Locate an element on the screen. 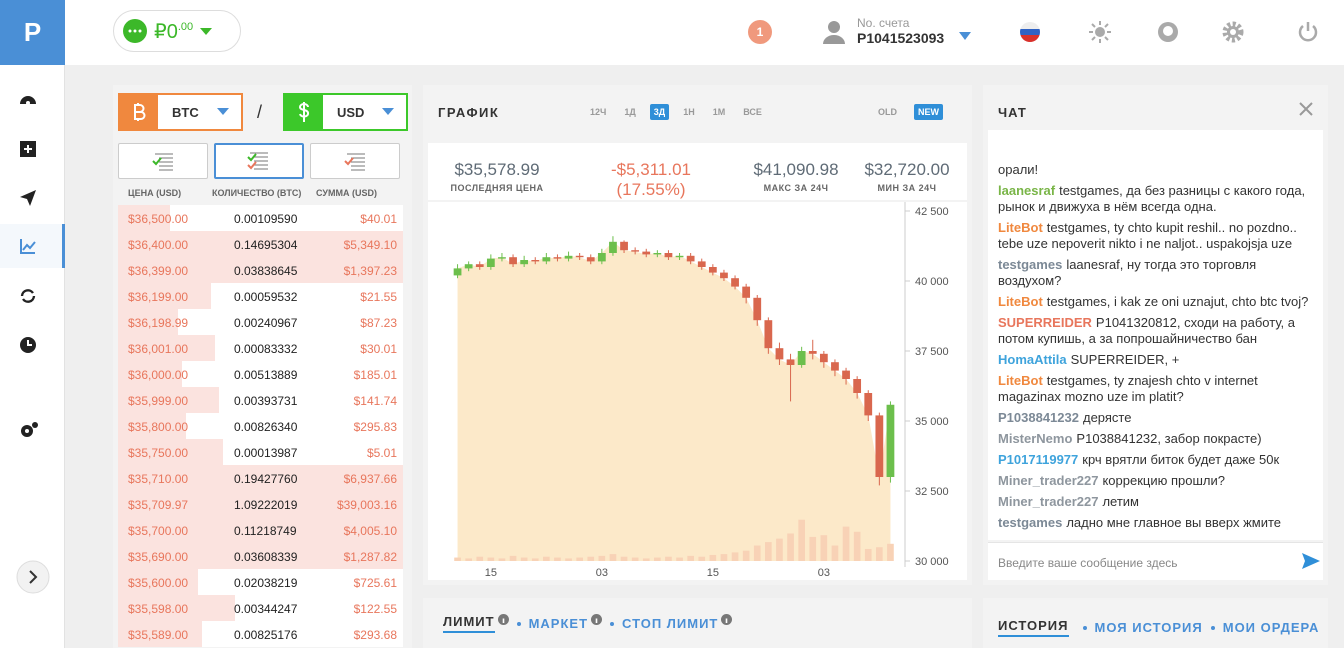 Image resolution: width=1344 pixels, height=648 pixels. support-icon is located at coordinates (1168, 32).